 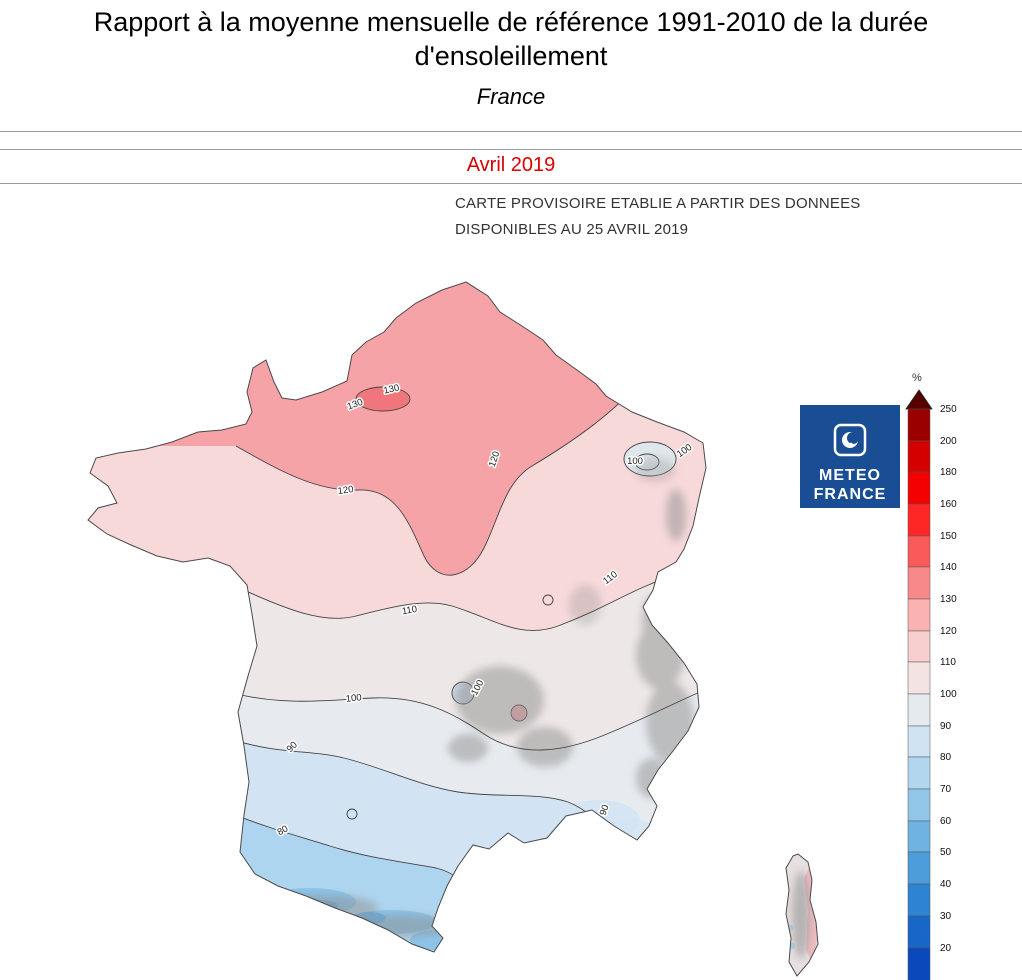 What do you see at coordinates (948, 662) in the screenshot?
I see `colorbar-tick-label: 110` at bounding box center [948, 662].